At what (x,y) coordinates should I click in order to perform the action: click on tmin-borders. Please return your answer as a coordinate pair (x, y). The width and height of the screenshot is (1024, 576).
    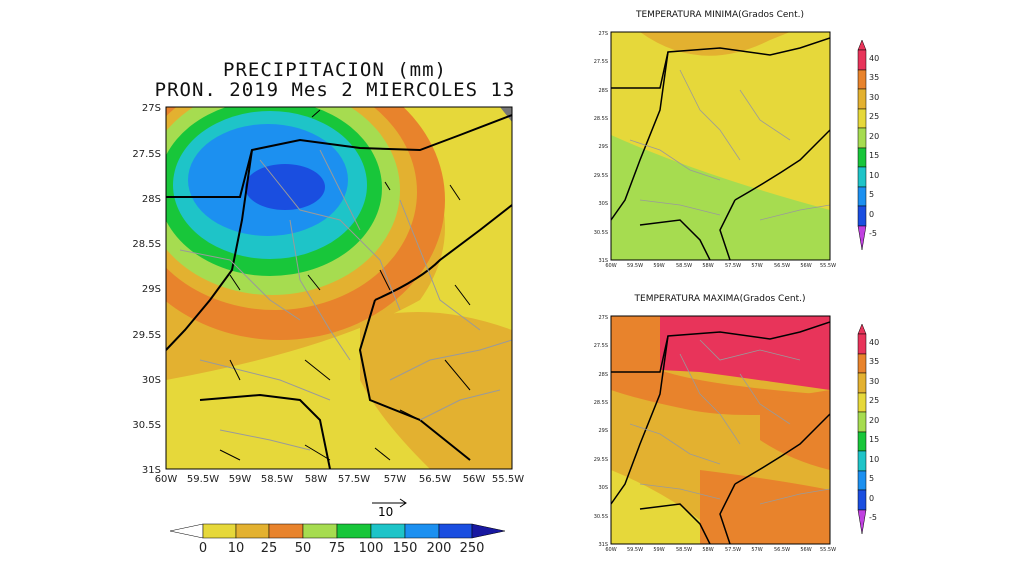
    Looking at the image, I should click on (720, 148).